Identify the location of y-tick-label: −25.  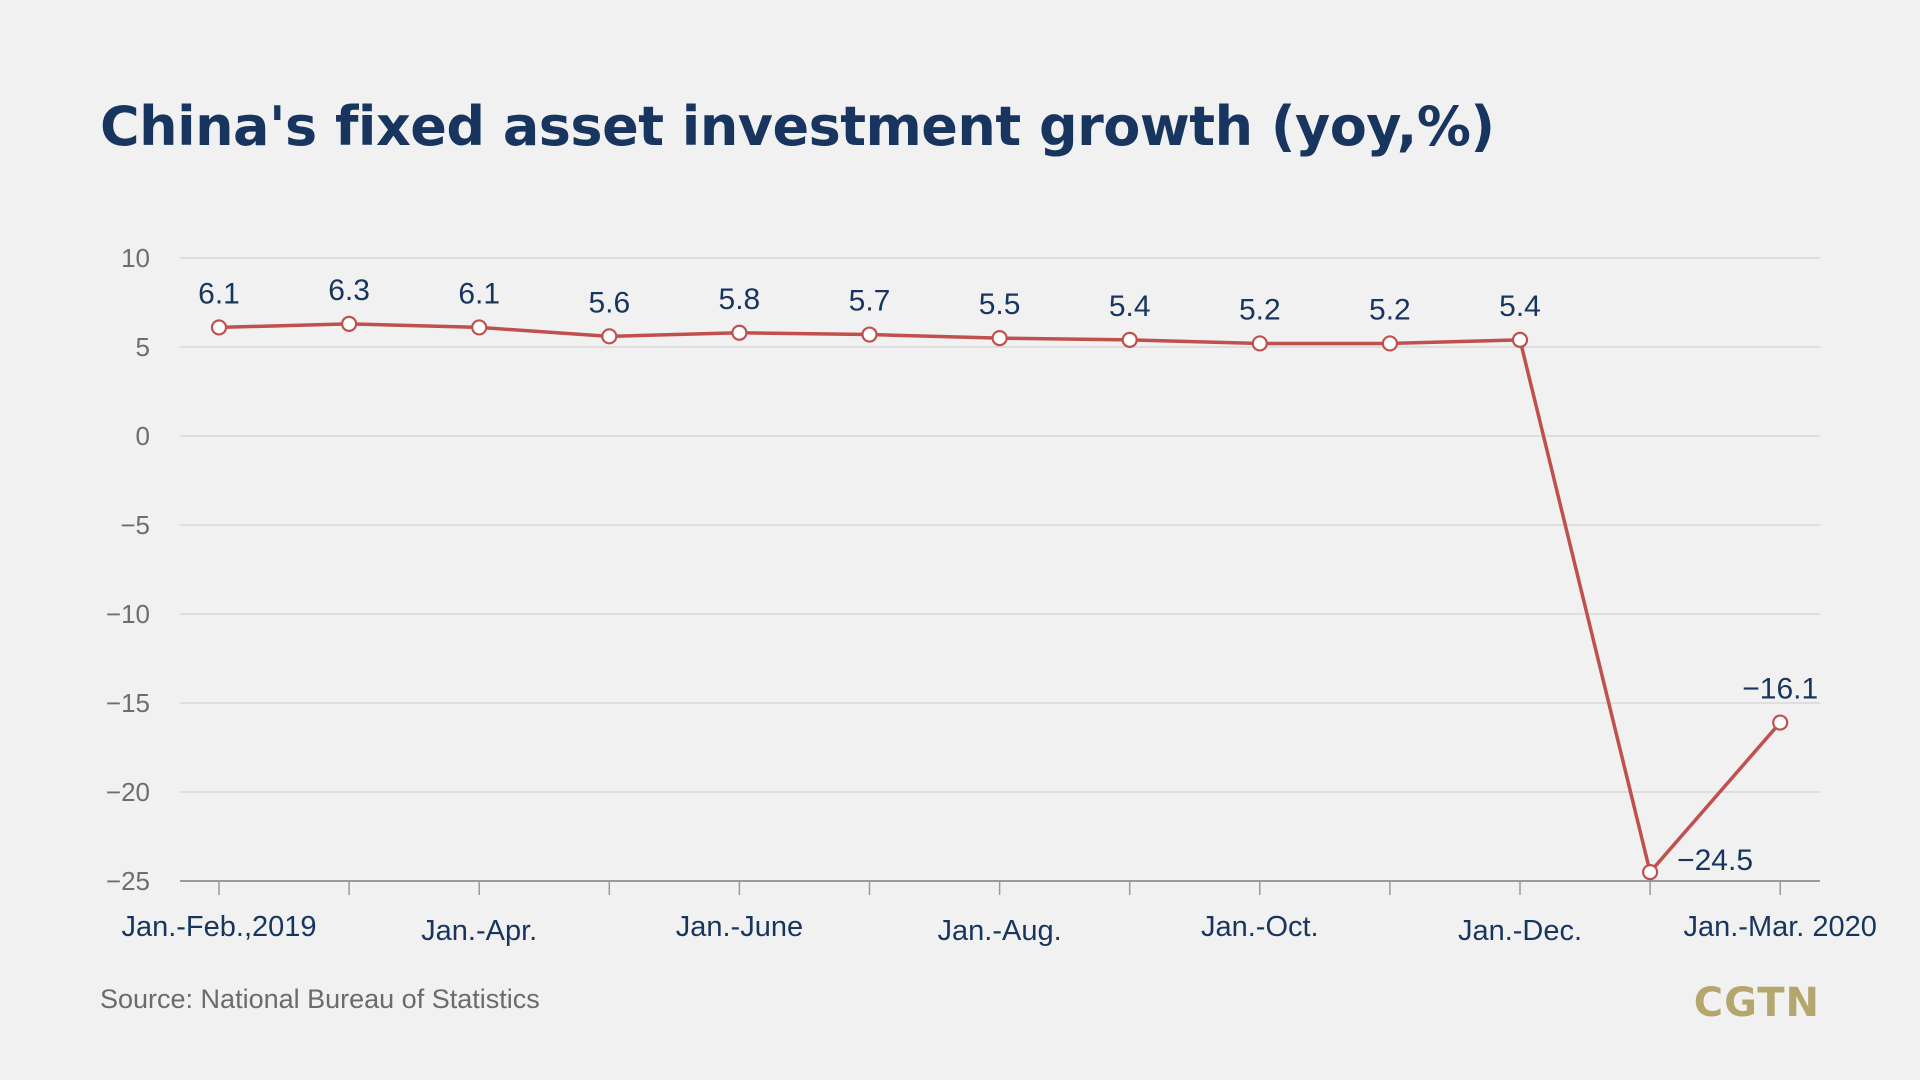
(128, 881).